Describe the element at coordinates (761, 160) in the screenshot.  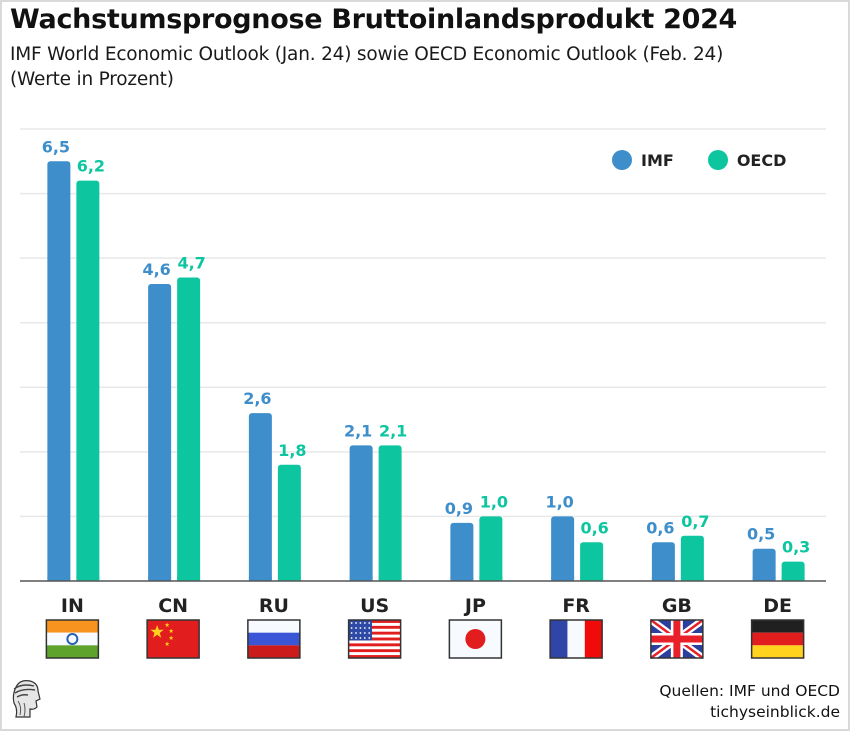
I see `legend-label-oecd: OECD` at that location.